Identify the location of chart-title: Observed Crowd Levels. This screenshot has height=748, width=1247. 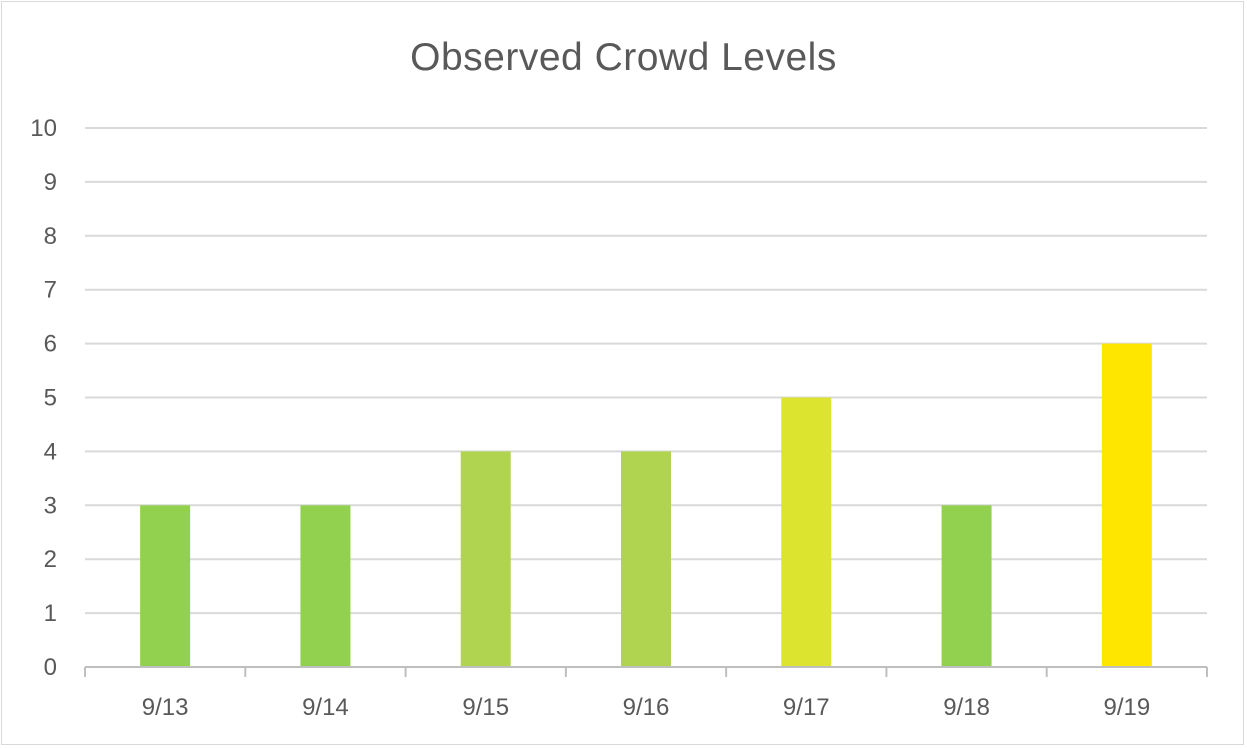
(623, 57).